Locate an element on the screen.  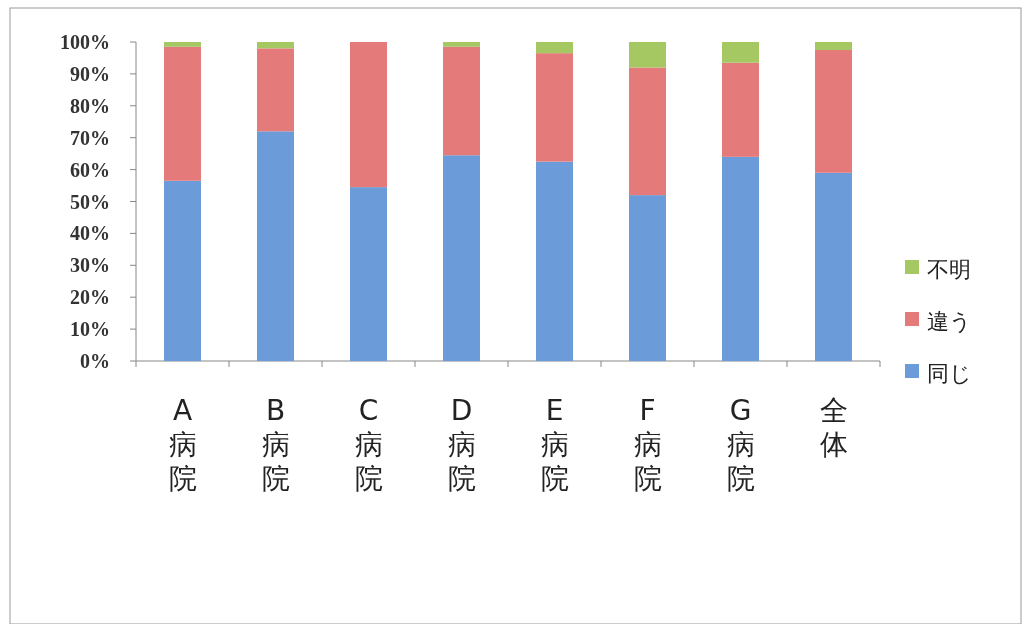
y-tick-label: 30% is located at coordinates (90, 265).